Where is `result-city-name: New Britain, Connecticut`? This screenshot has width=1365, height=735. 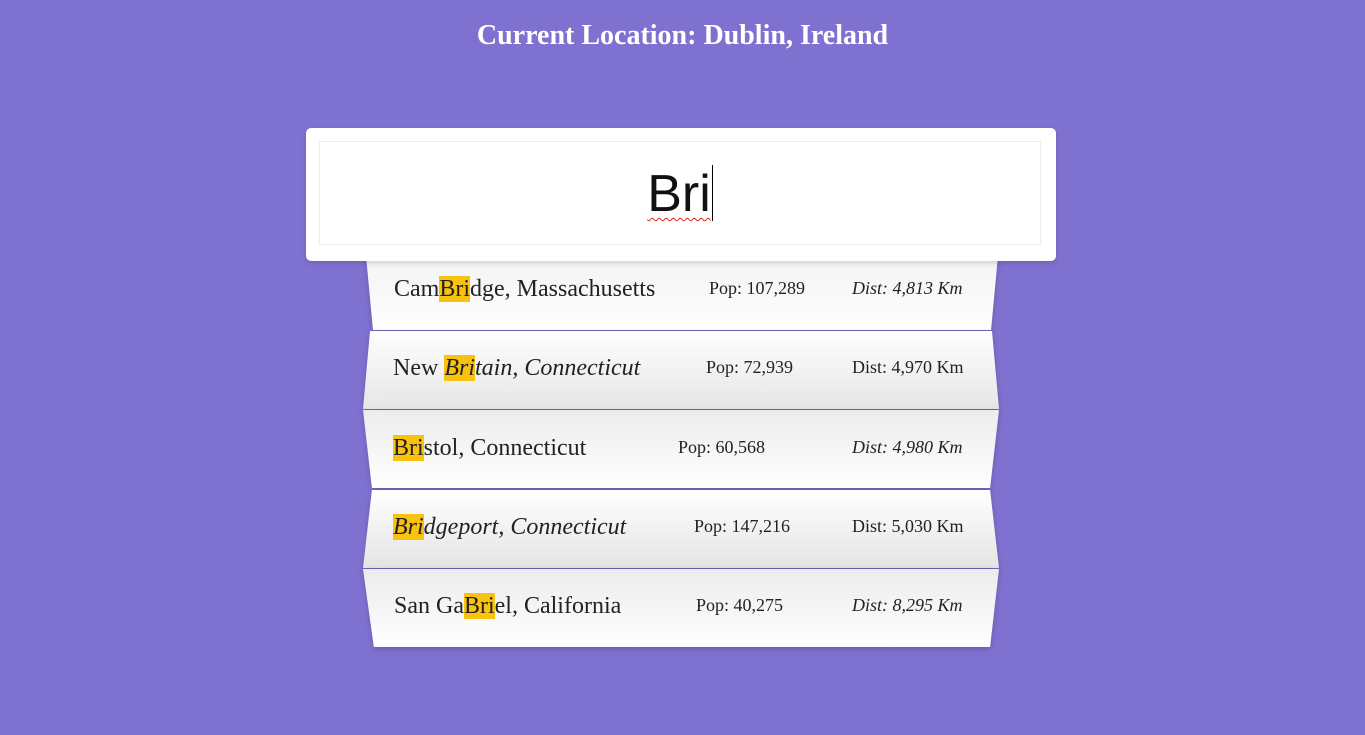 result-city-name: New Britain, Connecticut is located at coordinates (516, 368).